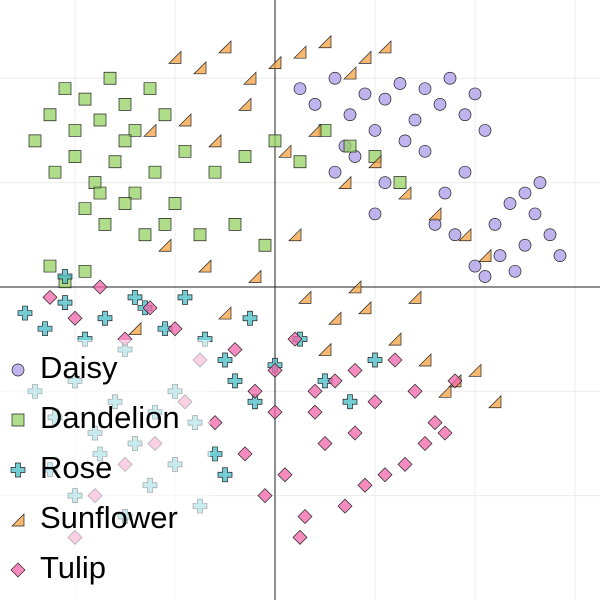 The width and height of the screenshot is (600, 600). Describe the element at coordinates (73, 567) in the screenshot. I see `legend-label: Tulip` at that location.